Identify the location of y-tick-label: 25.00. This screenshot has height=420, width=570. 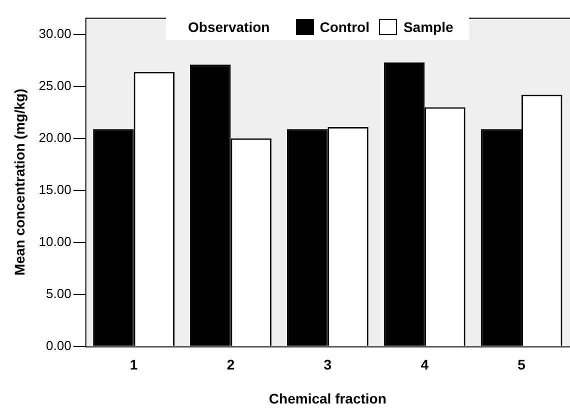
(55, 86).